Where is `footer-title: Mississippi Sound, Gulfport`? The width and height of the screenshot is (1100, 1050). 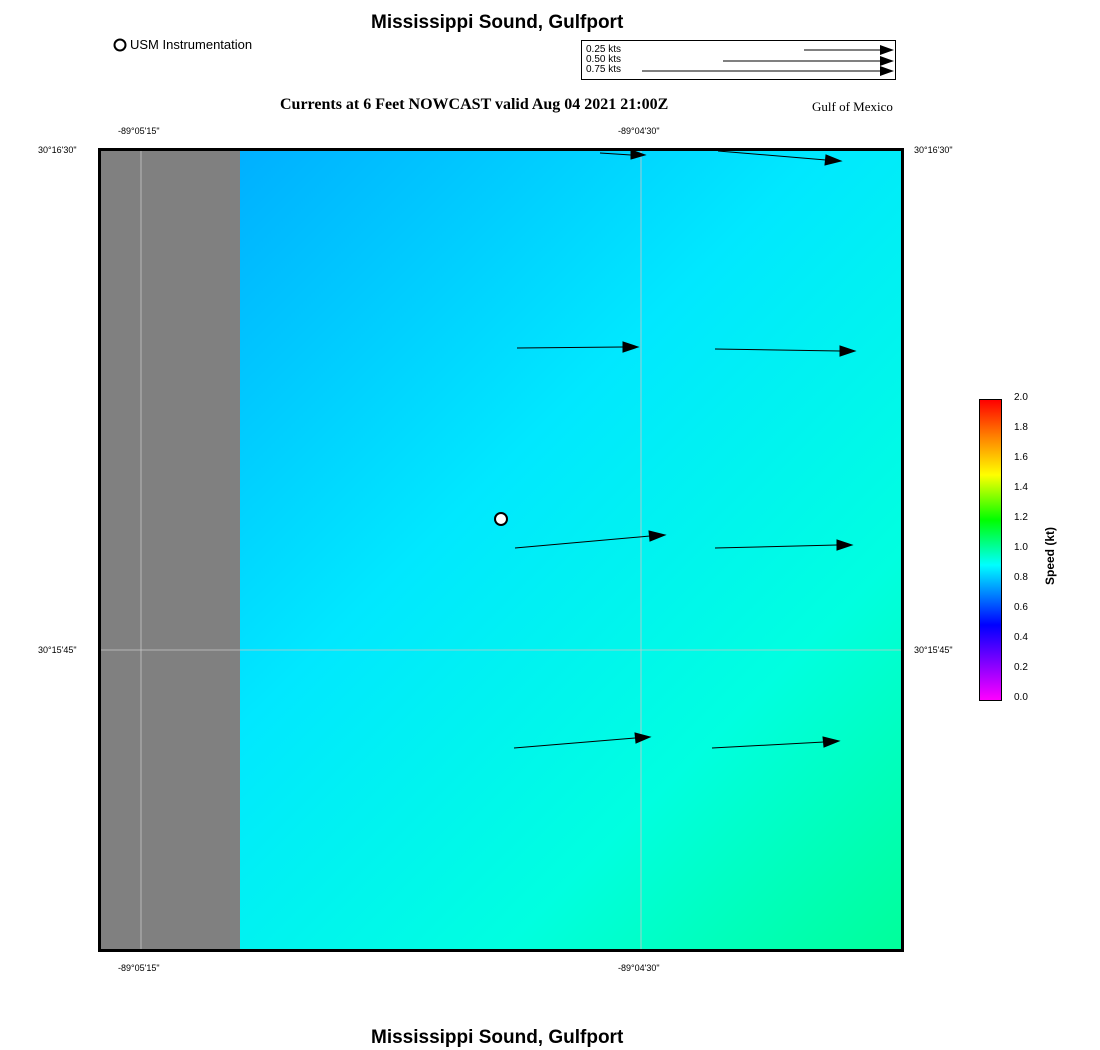 footer-title: Mississippi Sound, Gulfport is located at coordinates (497, 1037).